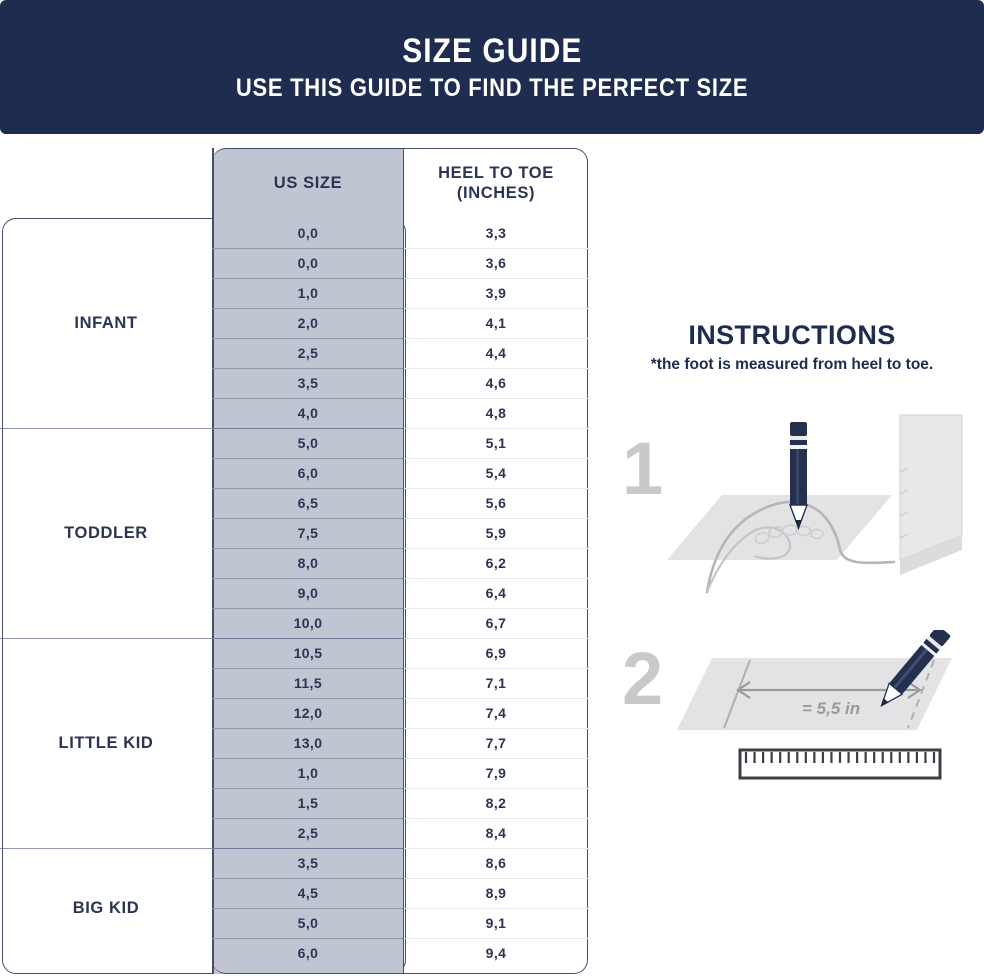 The image size is (984, 980). I want to click on pencil-icon, so click(915, 669).